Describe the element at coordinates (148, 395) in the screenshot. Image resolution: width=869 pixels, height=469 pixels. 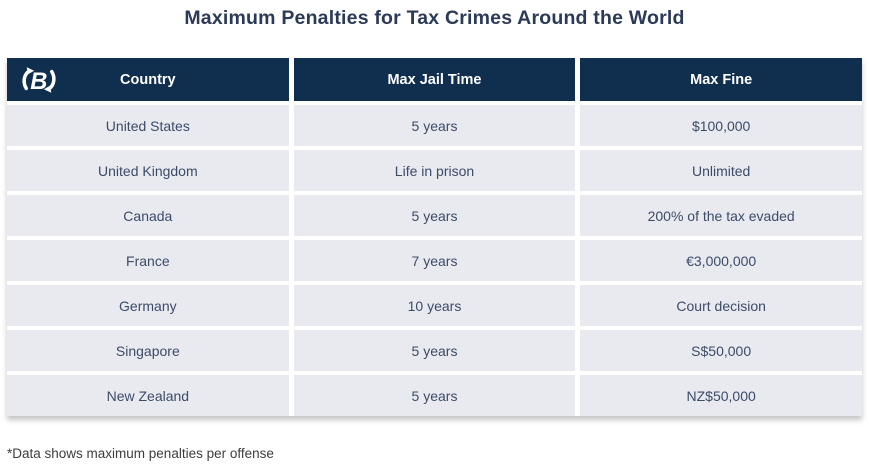
I see `cell-country: New Zealand` at that location.